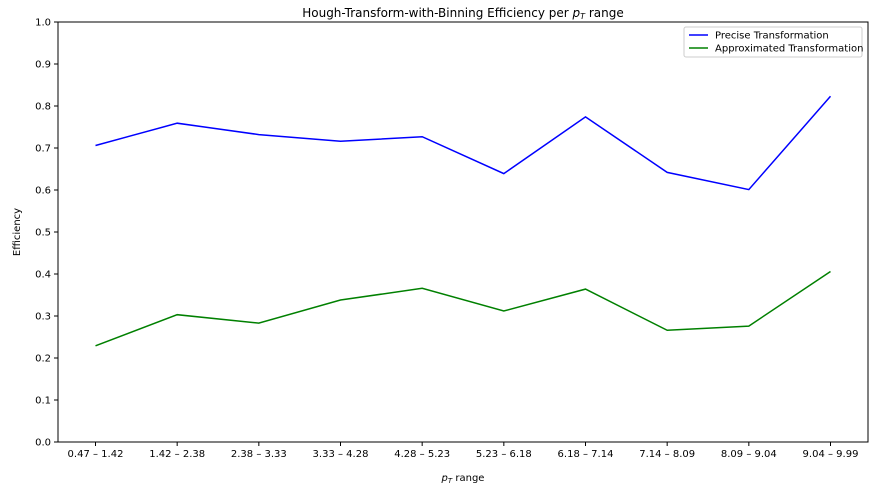 The height and width of the screenshot is (493, 890). I want to click on x-axis-label: pT range, so click(463, 479).